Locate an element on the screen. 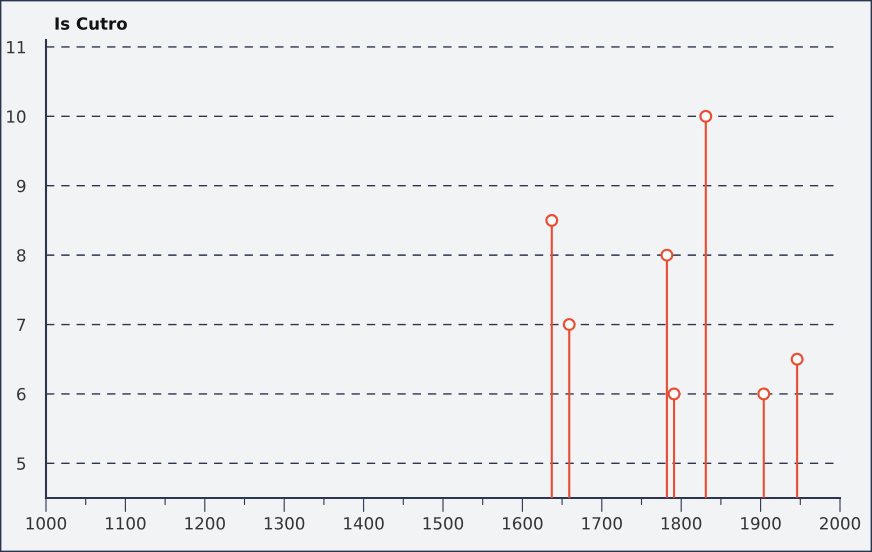 This screenshot has height=552, width=872. x-tick-label: 1500 is located at coordinates (444, 523).